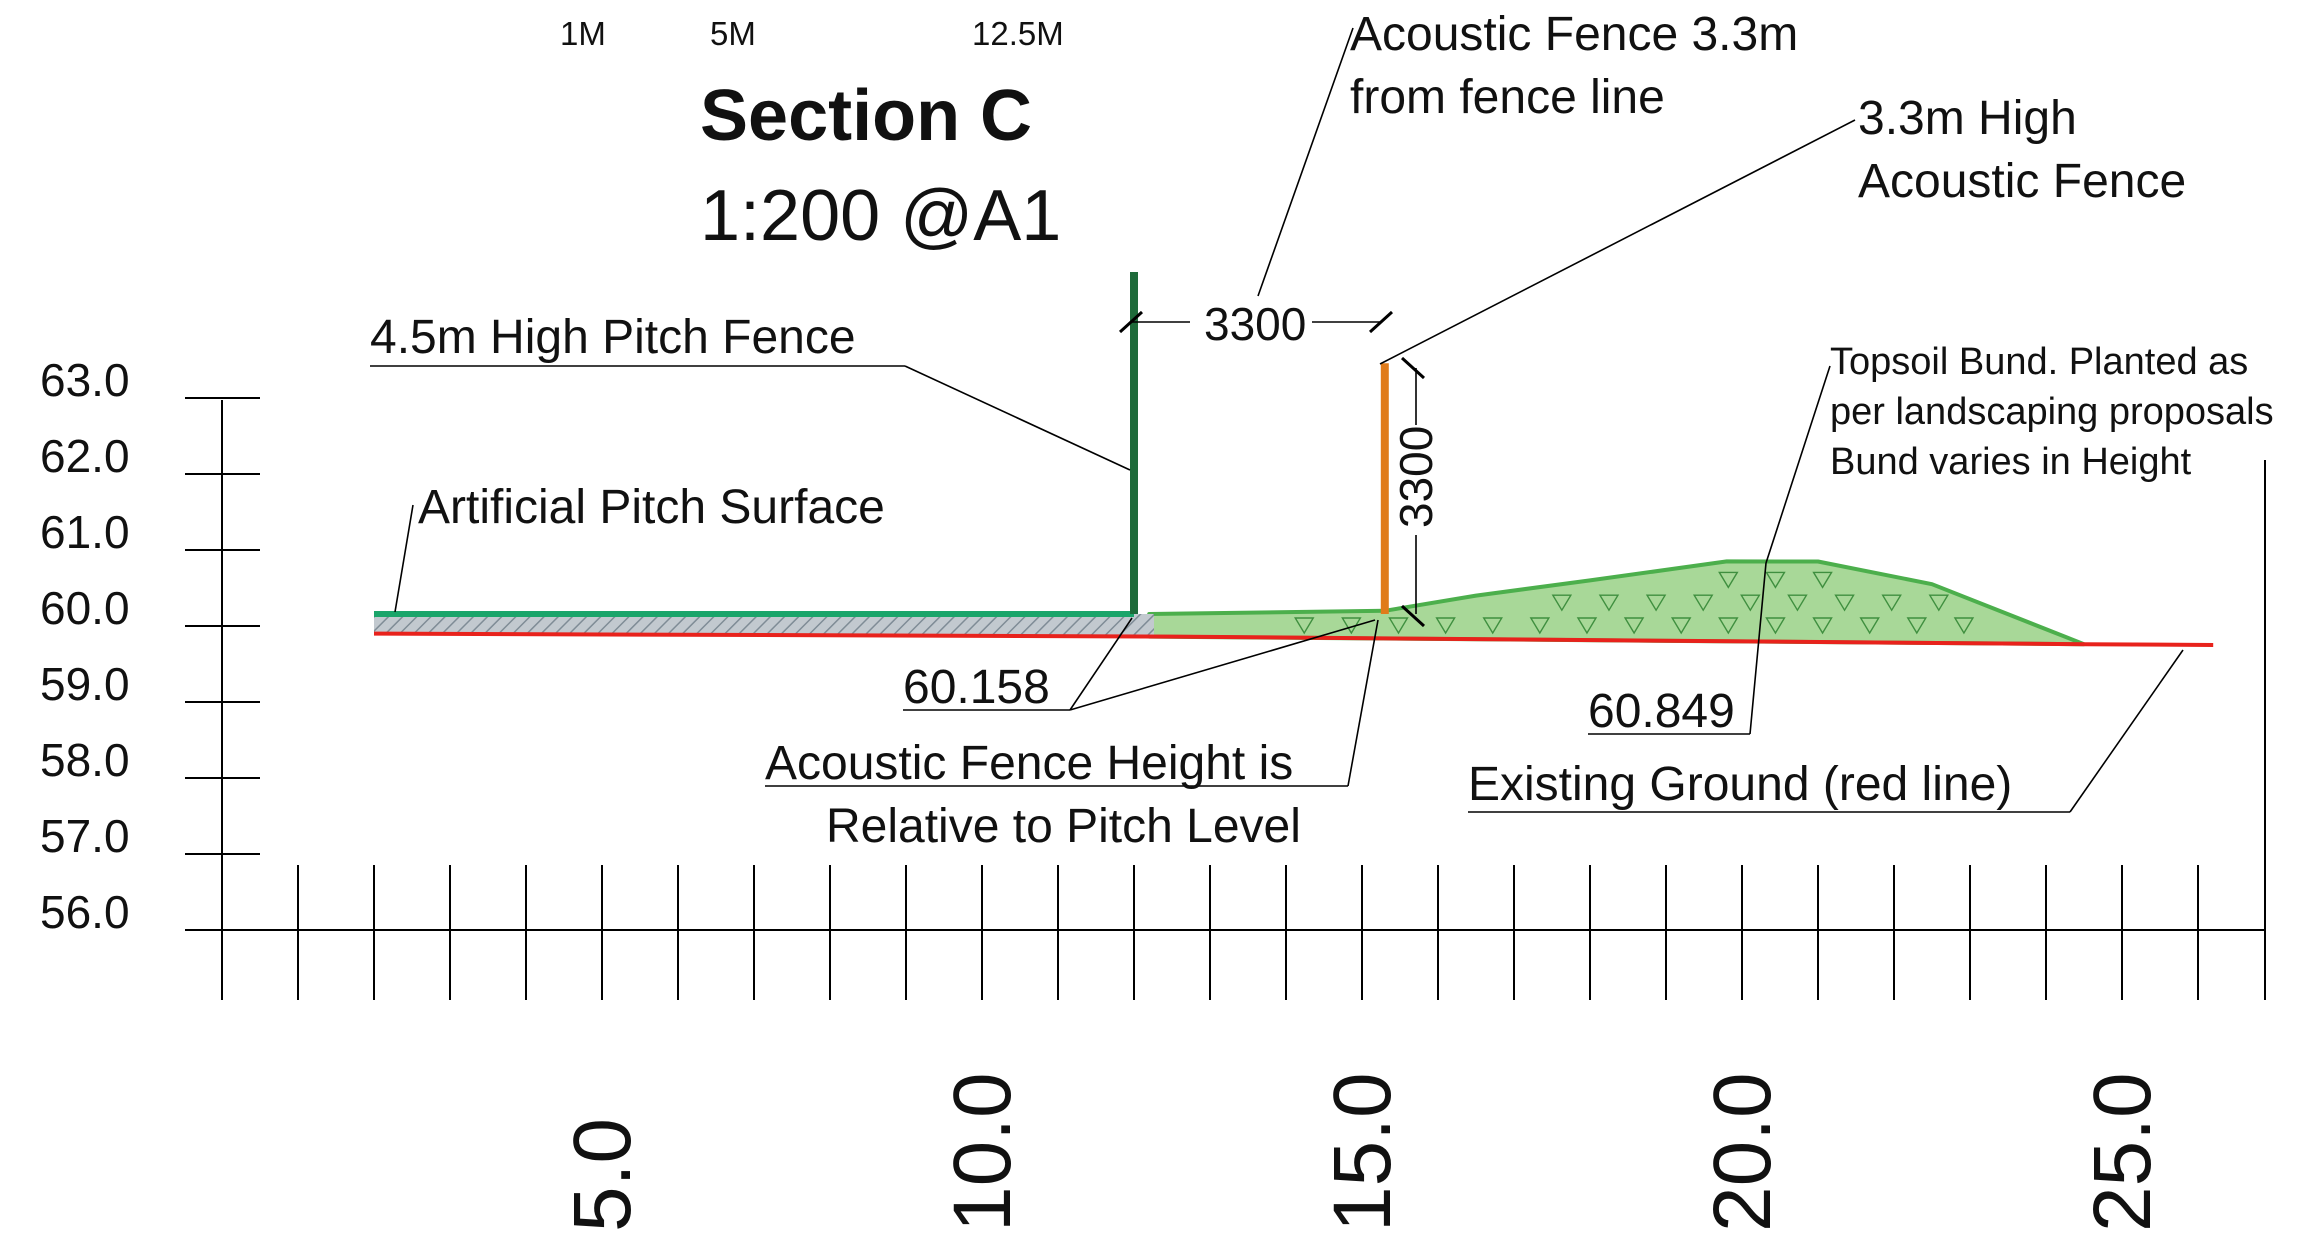  Describe the element at coordinates (880, 216) in the screenshot. I see `drawing-scale: 1:200 @A1` at that location.